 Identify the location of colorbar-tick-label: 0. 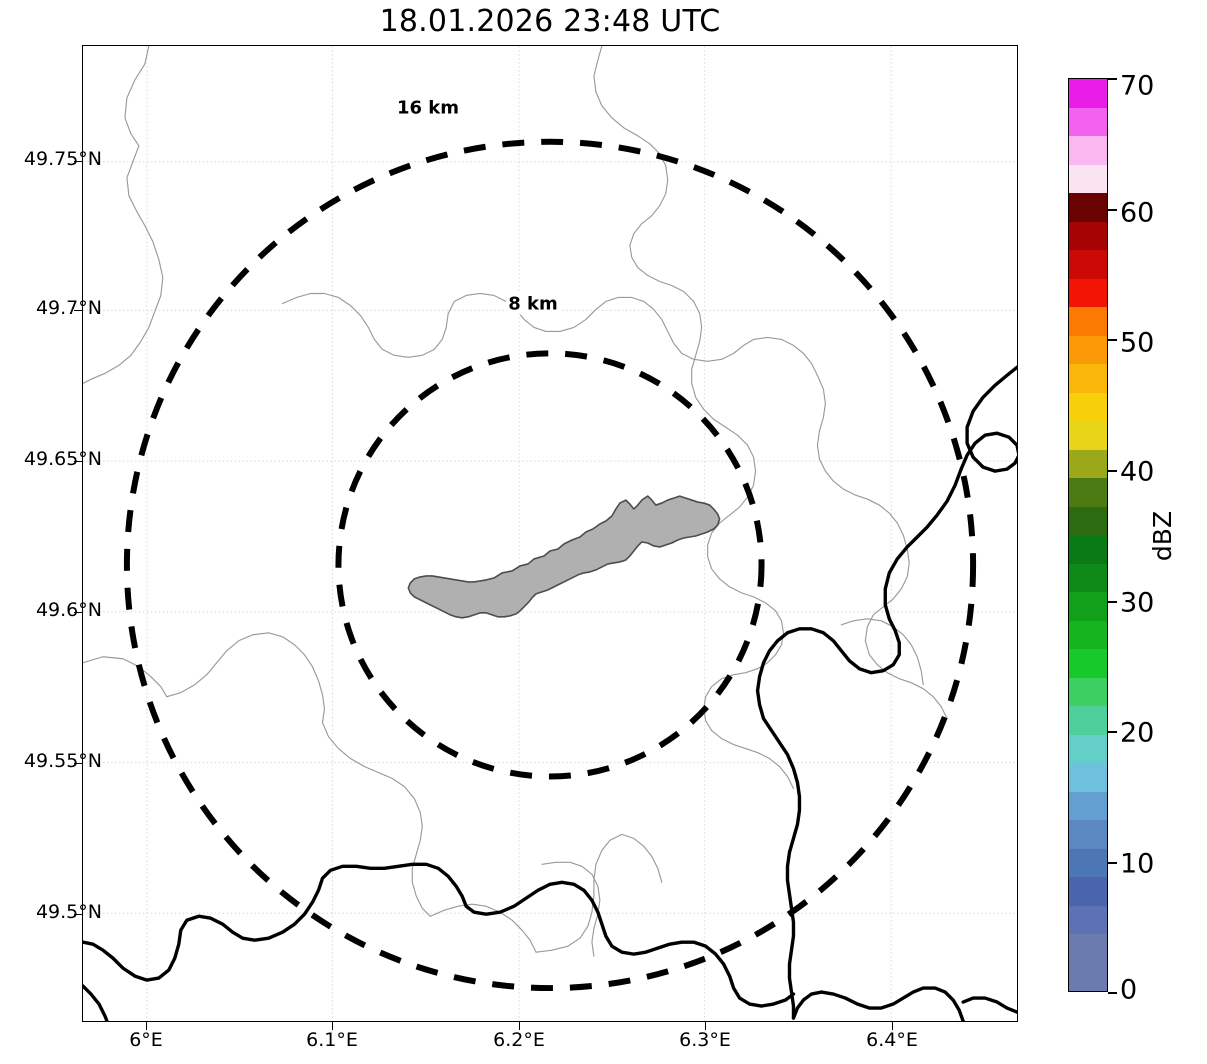
(1129, 990).